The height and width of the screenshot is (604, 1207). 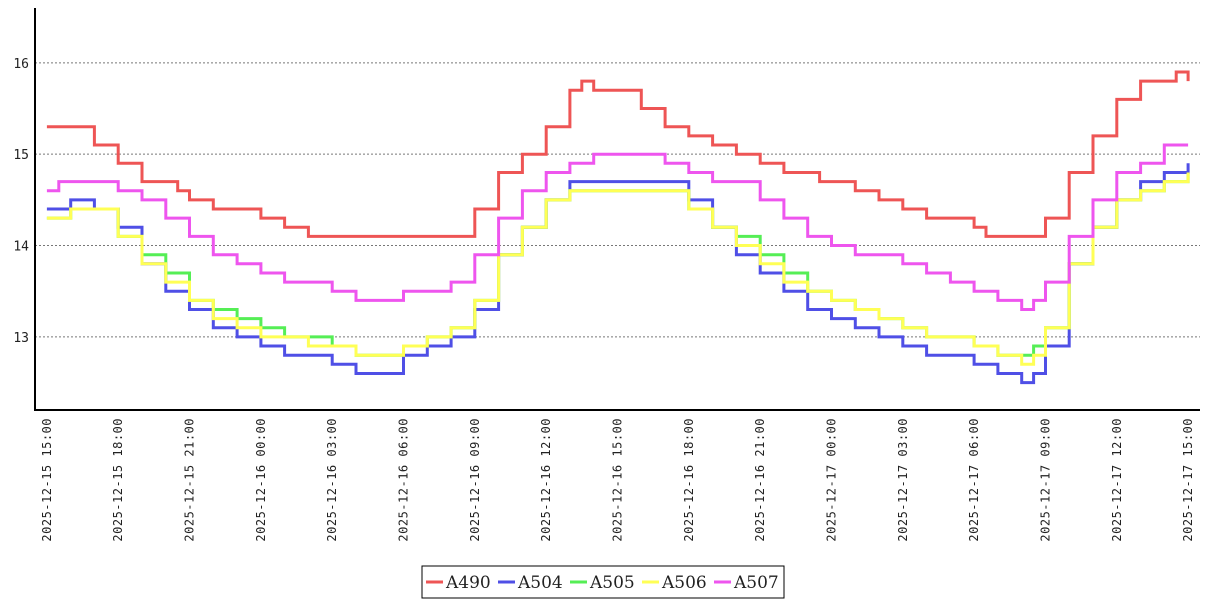 What do you see at coordinates (612, 583) in the screenshot?
I see `legend-label: A505` at bounding box center [612, 583].